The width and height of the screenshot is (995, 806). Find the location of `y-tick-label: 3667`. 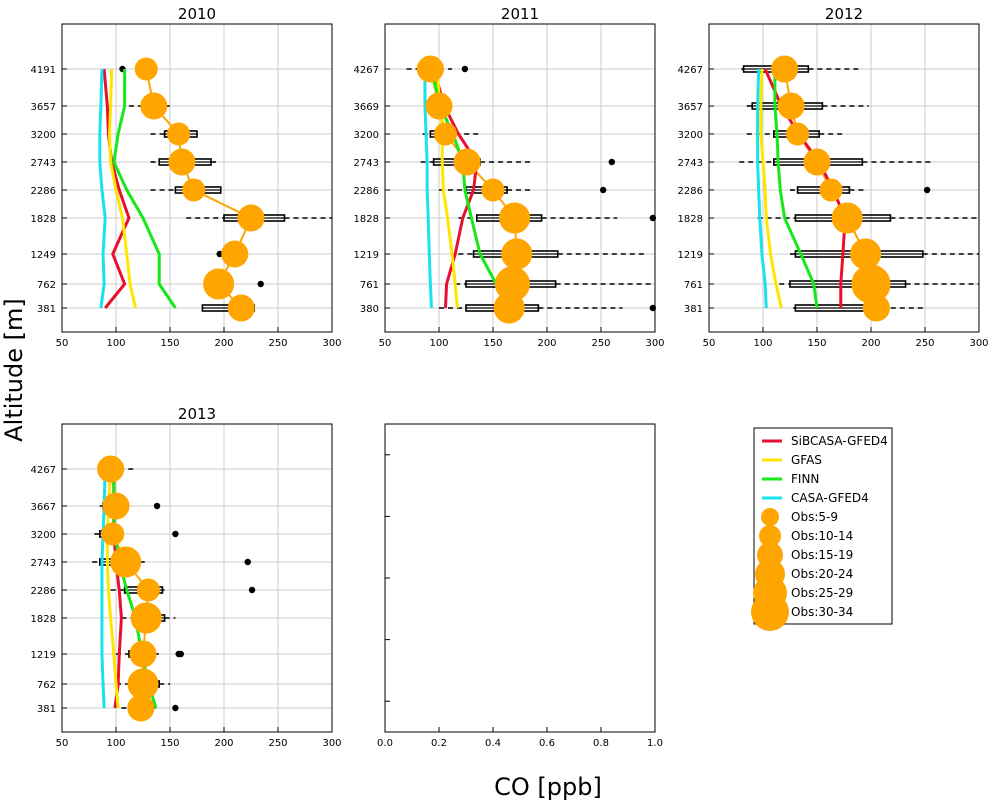

y-tick-label: 3667 is located at coordinates (43, 507).